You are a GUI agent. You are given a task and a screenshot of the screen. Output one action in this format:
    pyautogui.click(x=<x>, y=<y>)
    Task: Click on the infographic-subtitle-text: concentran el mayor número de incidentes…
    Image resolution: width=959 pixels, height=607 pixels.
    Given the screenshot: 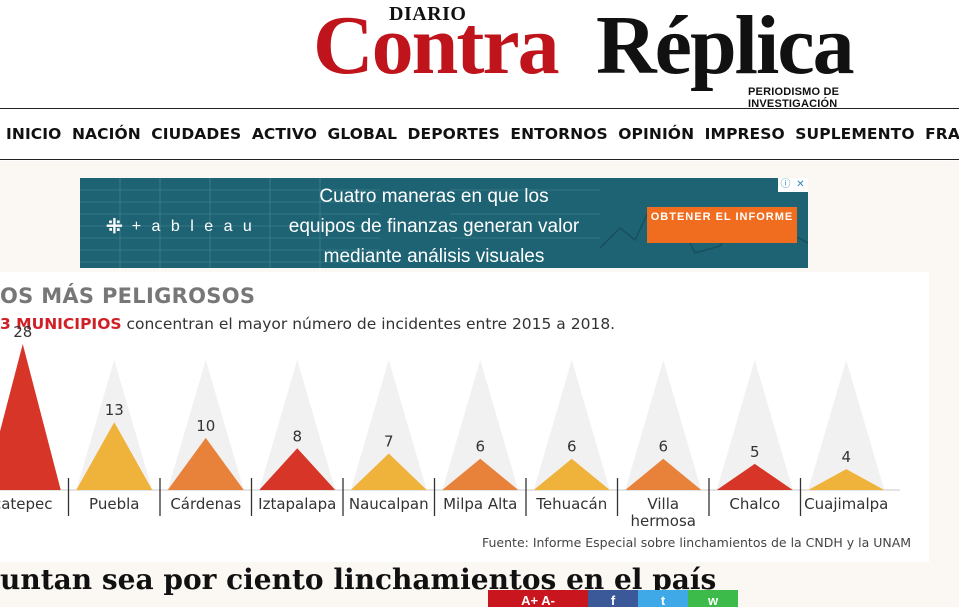 What is the action you would take?
    pyautogui.click(x=368, y=324)
    